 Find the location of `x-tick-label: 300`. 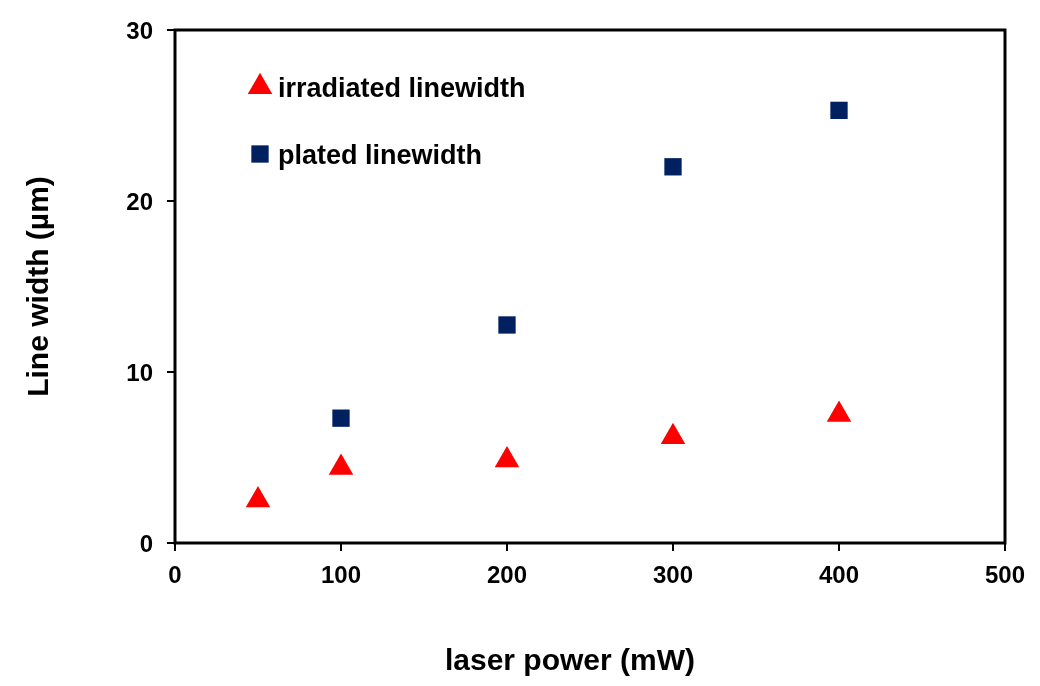

x-tick-label: 300 is located at coordinates (673, 574).